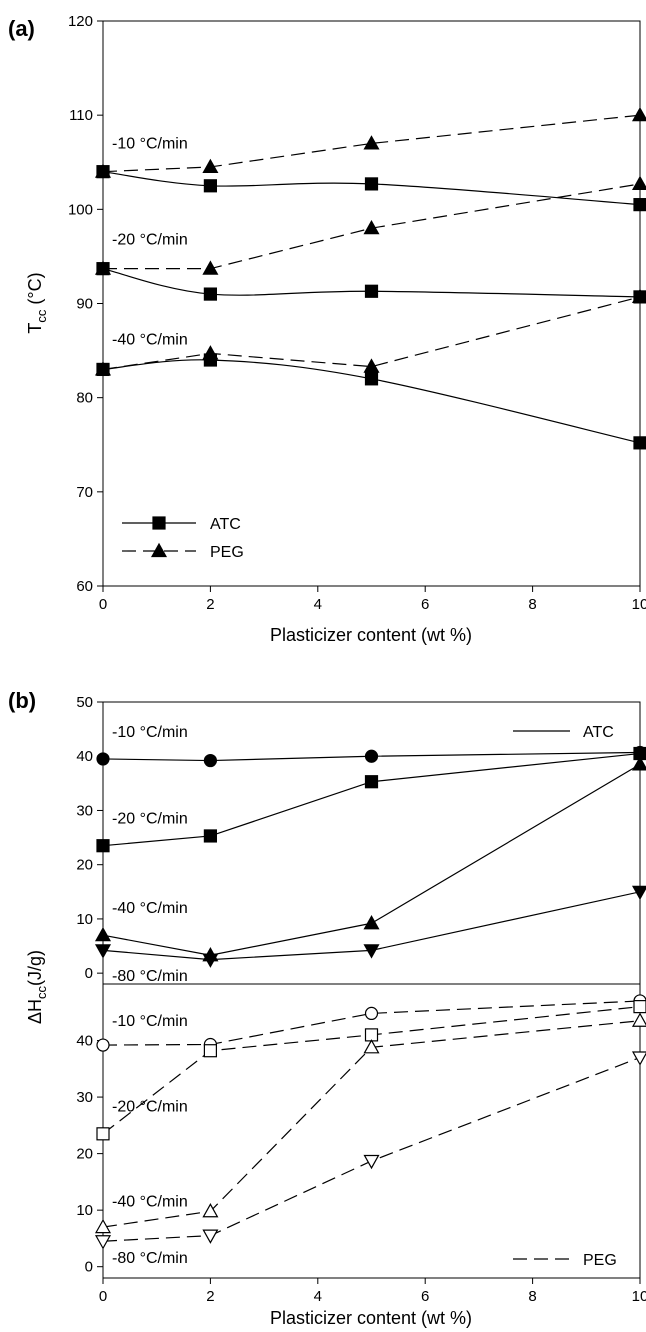 This screenshot has height=1332, width=646. I want to click on panel-b-peg-y-tick-label: 30, so click(84, 1097).